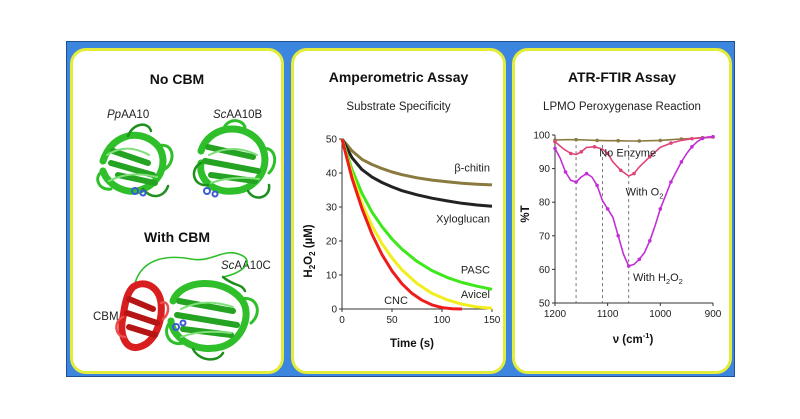 The width and height of the screenshot is (800, 419). What do you see at coordinates (196, 306) in the screenshot?
I see `scaa10c-structure` at bounding box center [196, 306].